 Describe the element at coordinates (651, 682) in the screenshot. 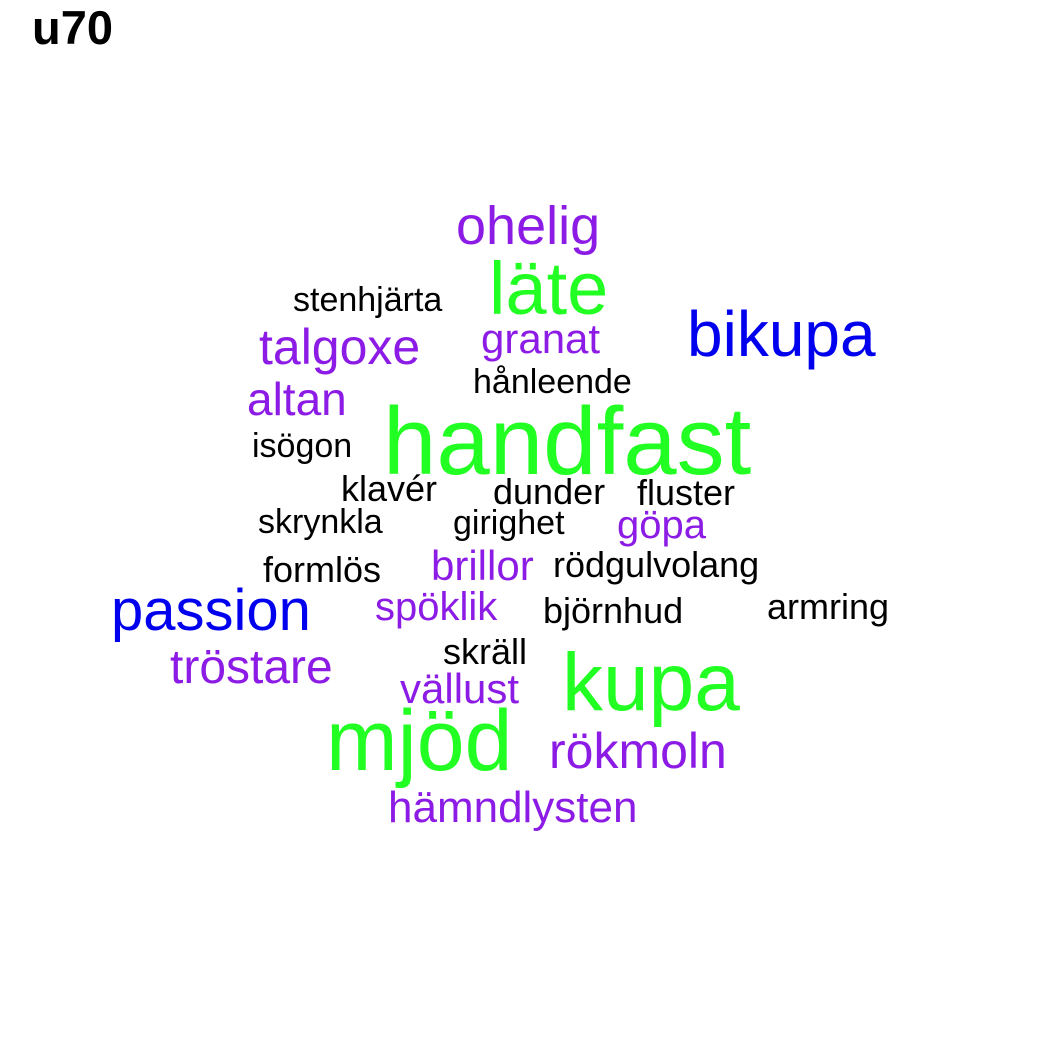

I see `word-kupa: kupa` at that location.